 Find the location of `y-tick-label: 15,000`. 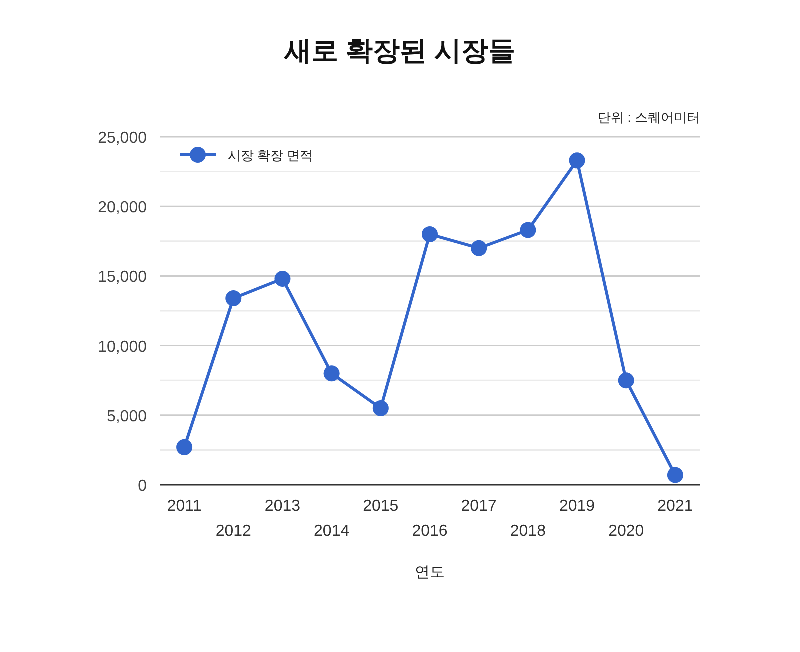

y-tick-label: 15,000 is located at coordinates (123, 277).